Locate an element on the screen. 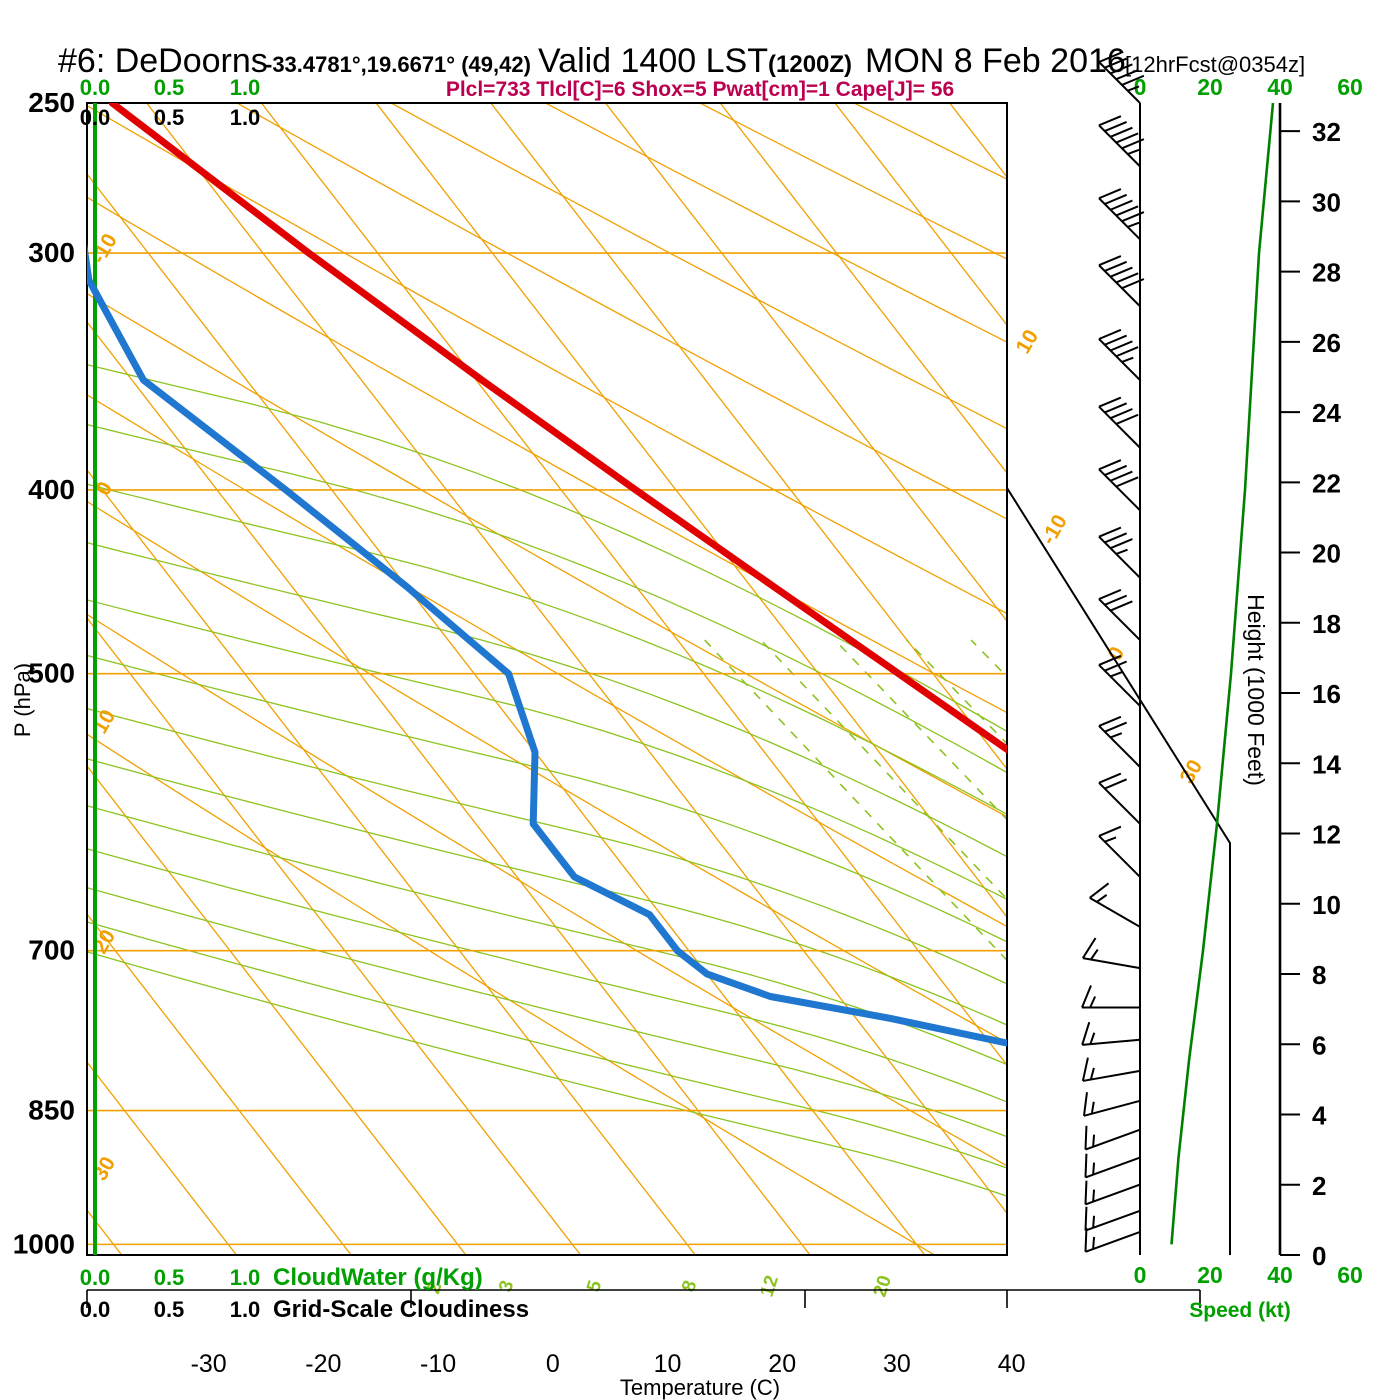 The height and width of the screenshot is (1400, 1400). cloudwater-tick-top: 0.0 is located at coordinates (95, 87).